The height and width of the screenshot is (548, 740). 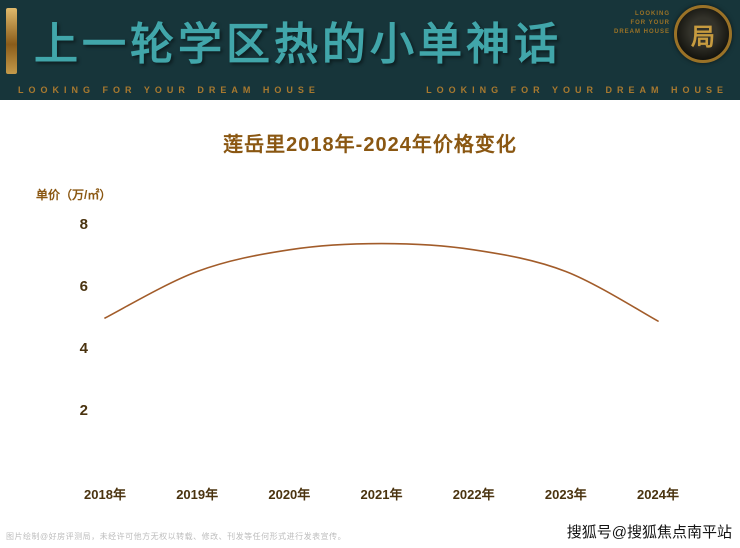 I want to click on tagline-left: LOOKING FOR YOUR DREAM HOUSE, so click(x=169, y=90).